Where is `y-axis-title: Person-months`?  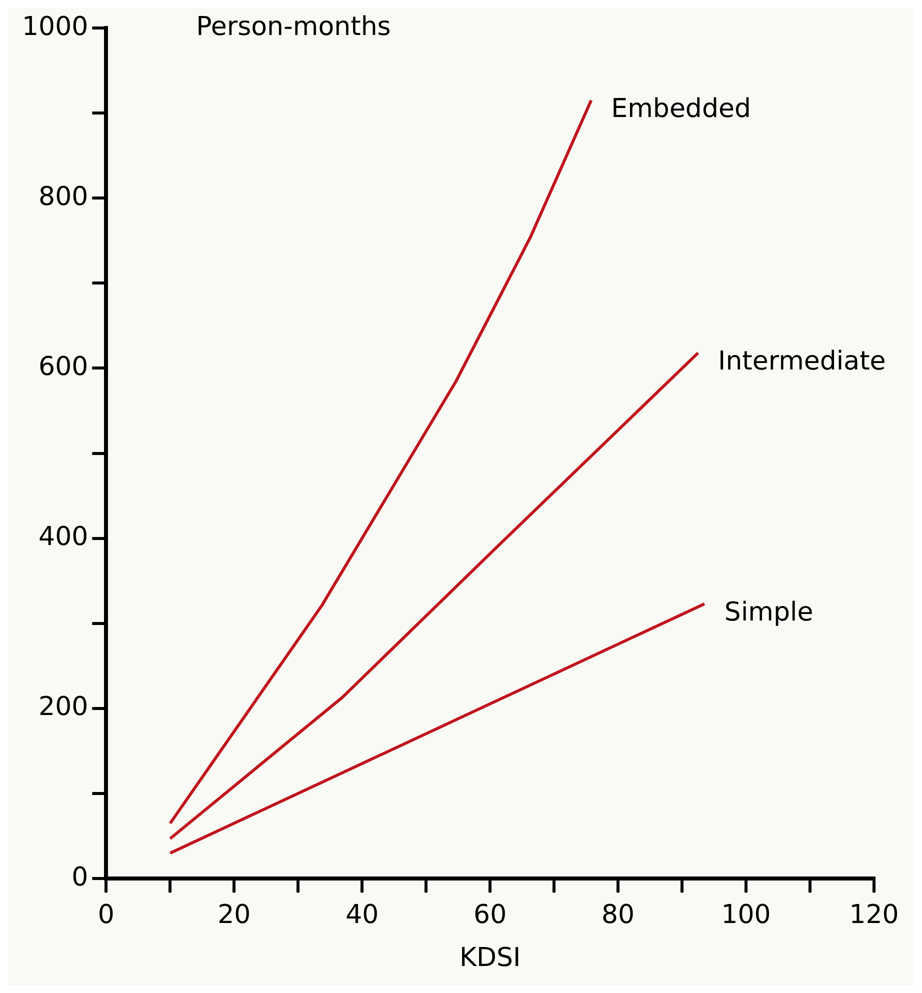 y-axis-title: Person-months is located at coordinates (293, 27).